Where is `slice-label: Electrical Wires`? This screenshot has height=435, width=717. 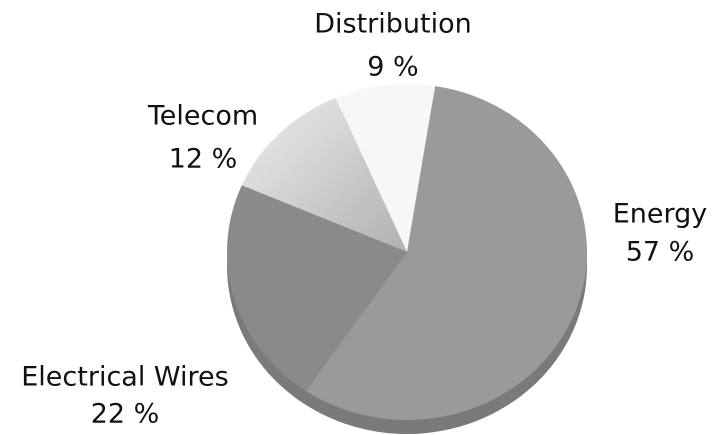 slice-label: Electrical Wires is located at coordinates (124, 377).